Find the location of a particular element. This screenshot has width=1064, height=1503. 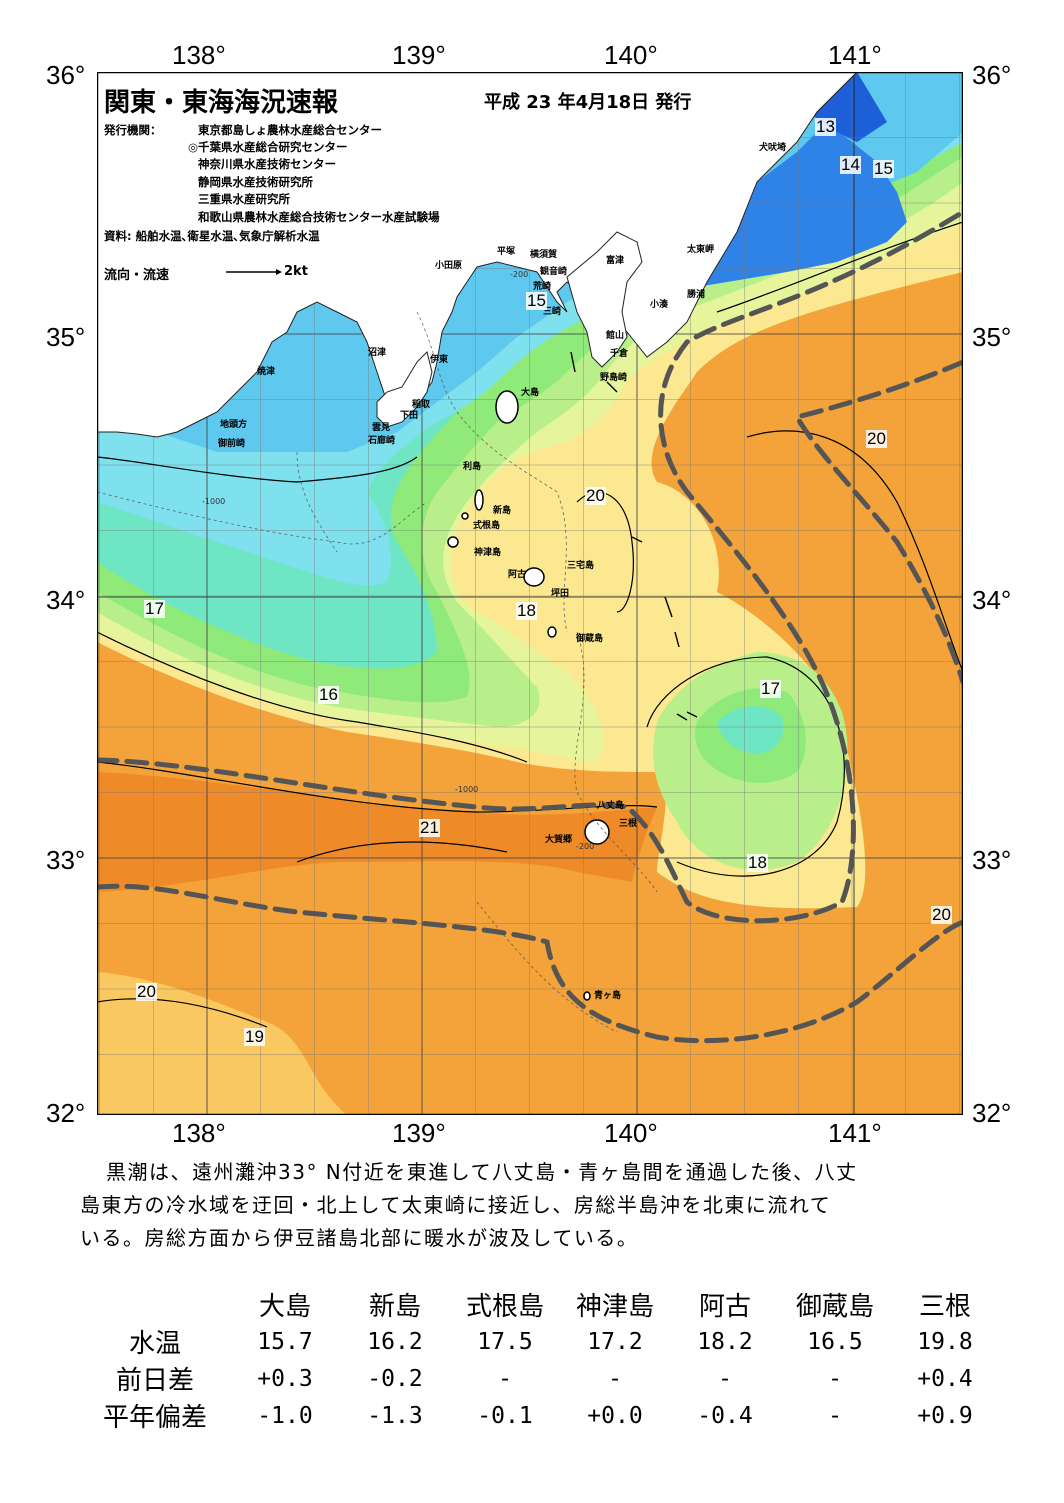

place-omaezaki: 御前崎 is located at coordinates (232, 444).